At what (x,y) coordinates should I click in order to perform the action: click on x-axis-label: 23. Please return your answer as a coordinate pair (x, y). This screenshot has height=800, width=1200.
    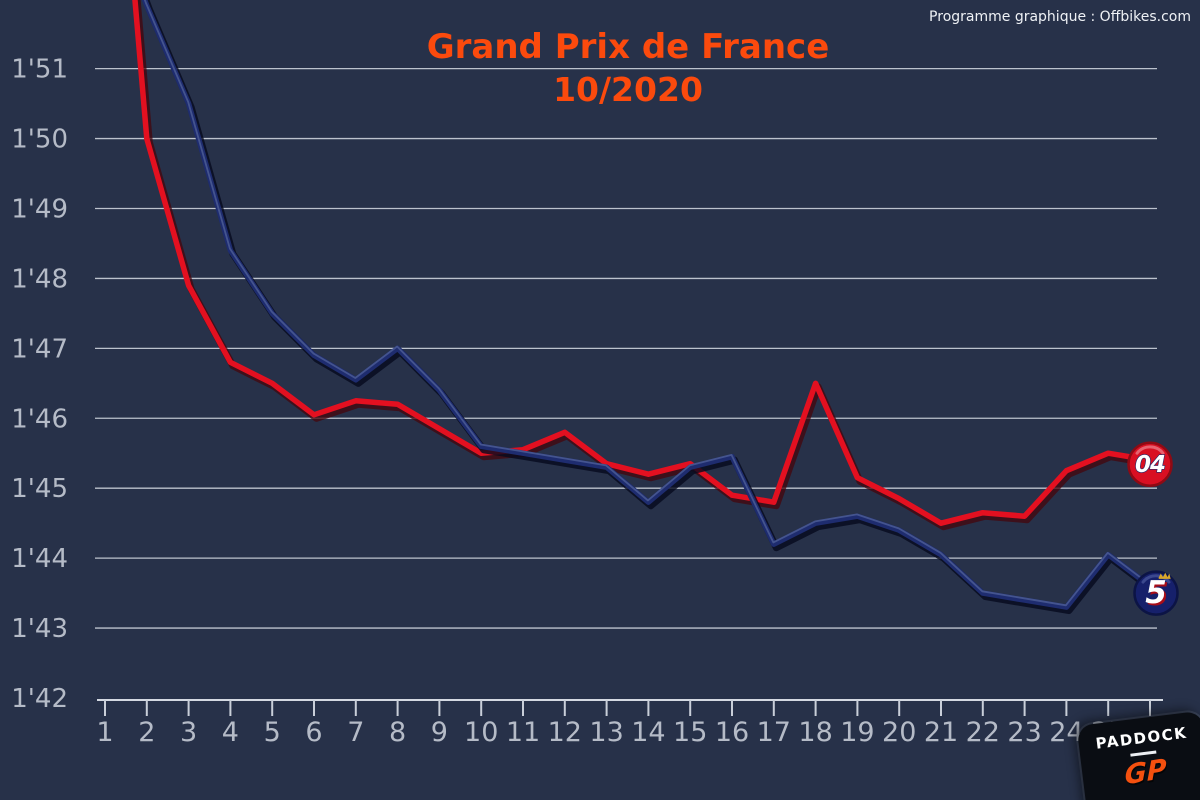
    Looking at the image, I should click on (1024, 732).